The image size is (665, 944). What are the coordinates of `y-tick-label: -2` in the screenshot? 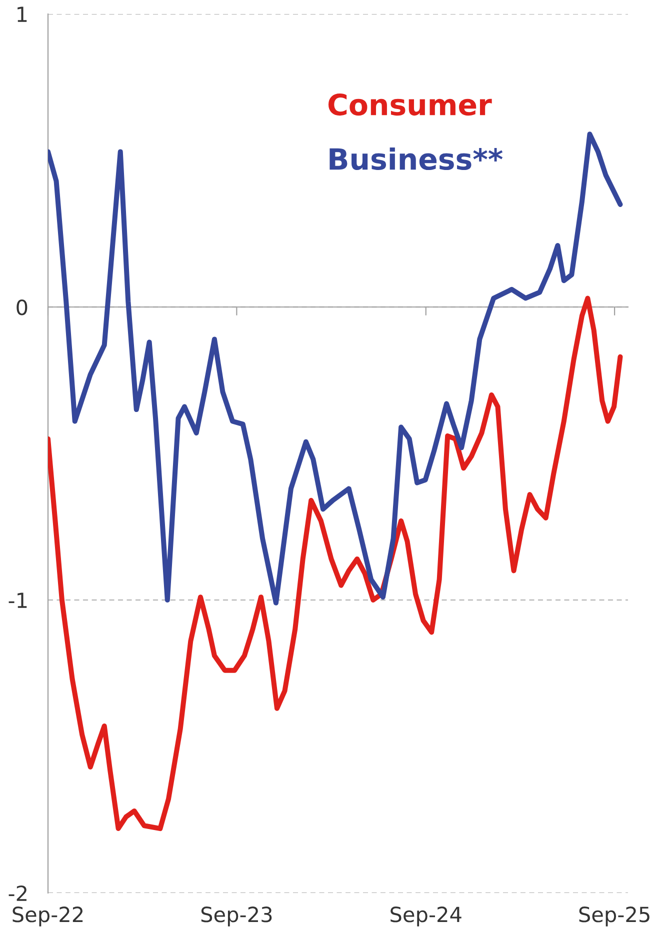 It's located at (17, 893).